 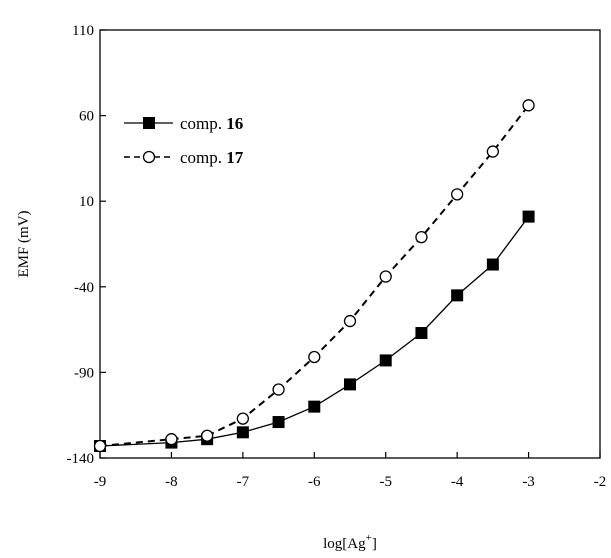 I want to click on x-tick-label: -6, so click(x=314, y=482).